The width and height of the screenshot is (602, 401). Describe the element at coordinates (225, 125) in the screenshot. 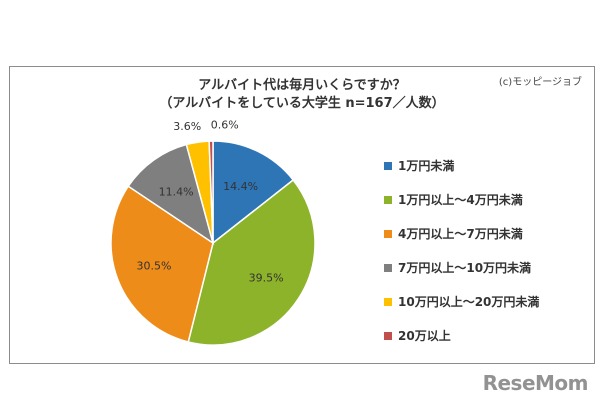

I see `slice-label: 0.6%` at that location.